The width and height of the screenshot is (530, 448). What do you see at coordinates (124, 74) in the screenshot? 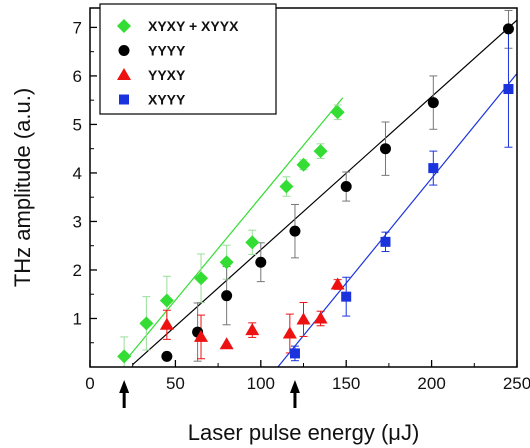
I see `legend-marker-triangle` at bounding box center [124, 74].